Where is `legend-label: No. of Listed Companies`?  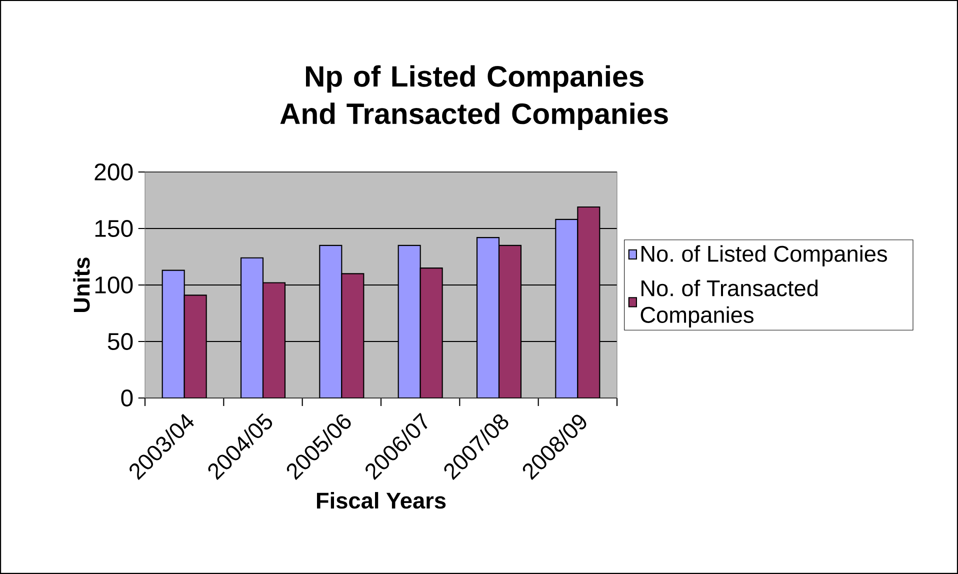
legend-label: No. of Listed Companies is located at coordinates (764, 255).